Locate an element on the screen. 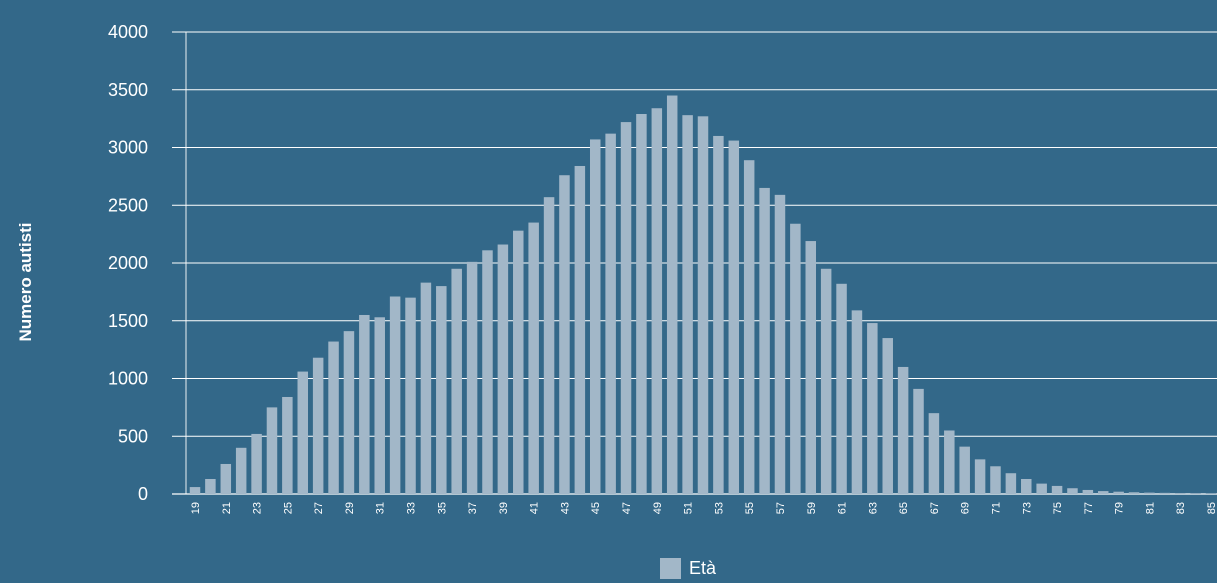 This screenshot has height=583, width=1217. y-tick-label: 2000 is located at coordinates (128, 263).